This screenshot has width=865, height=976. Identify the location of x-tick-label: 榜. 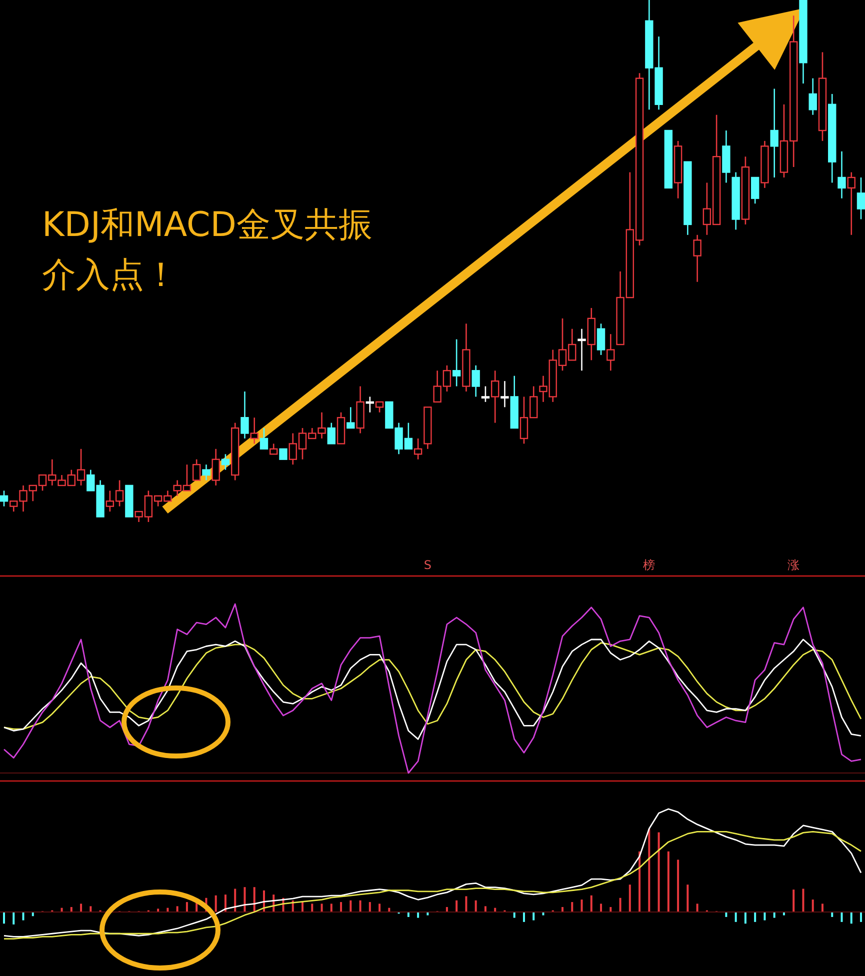
(649, 565).